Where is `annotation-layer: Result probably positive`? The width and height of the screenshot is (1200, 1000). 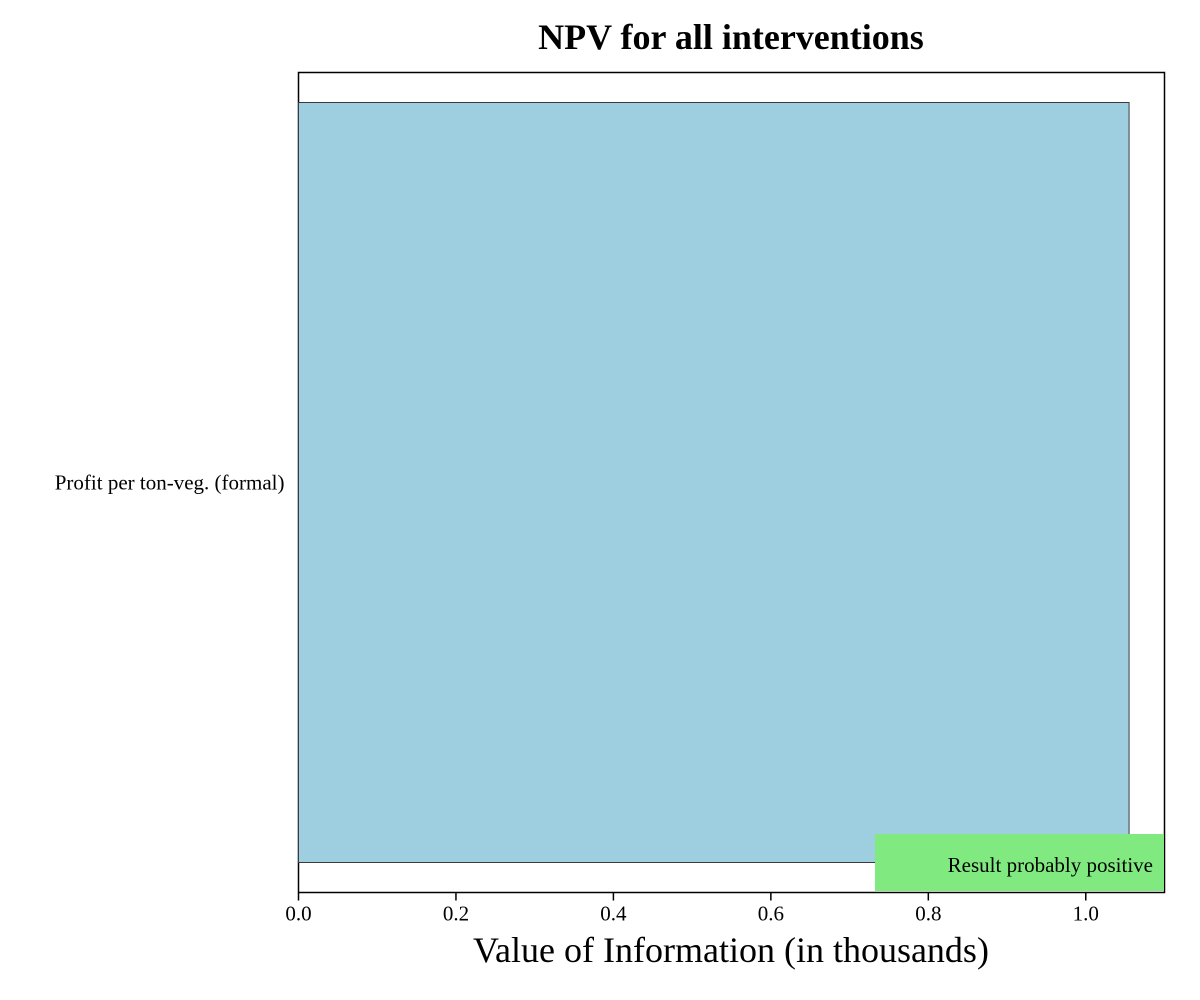 annotation-layer: Result probably positive is located at coordinates (1019, 862).